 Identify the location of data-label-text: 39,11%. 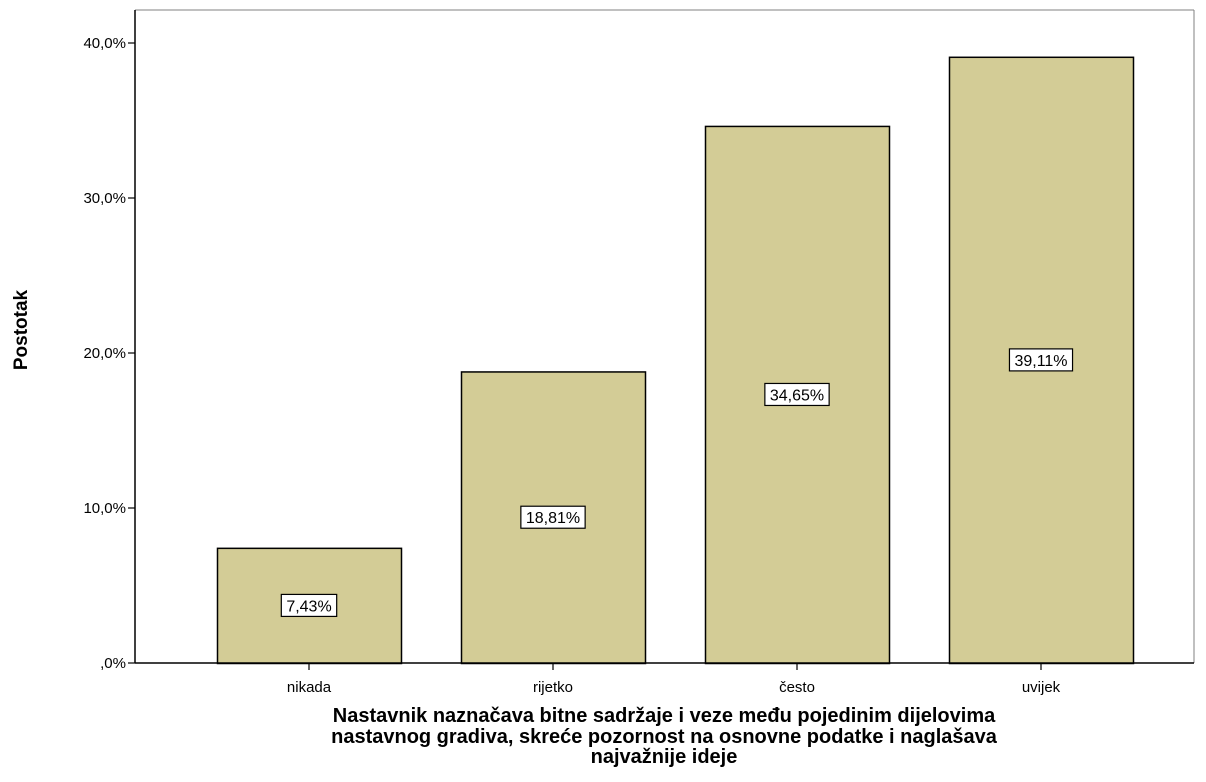
(1040, 361).